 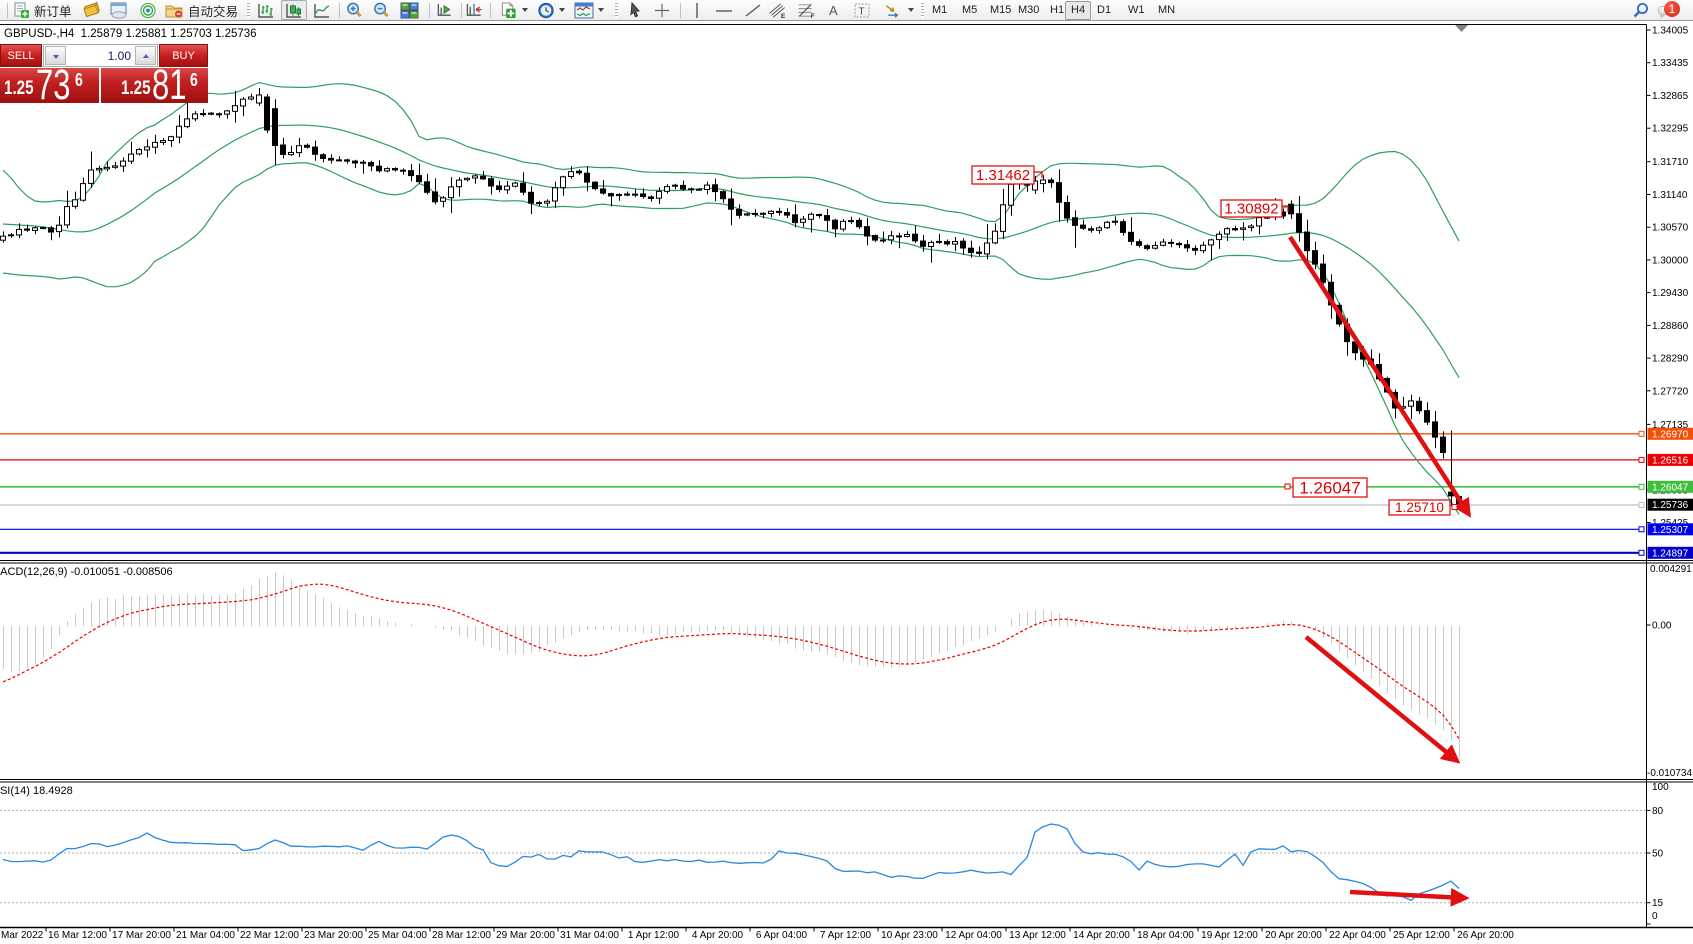 What do you see at coordinates (654, 935) in the screenshot?
I see `svg-text: 1 Apr 12:00` at bounding box center [654, 935].